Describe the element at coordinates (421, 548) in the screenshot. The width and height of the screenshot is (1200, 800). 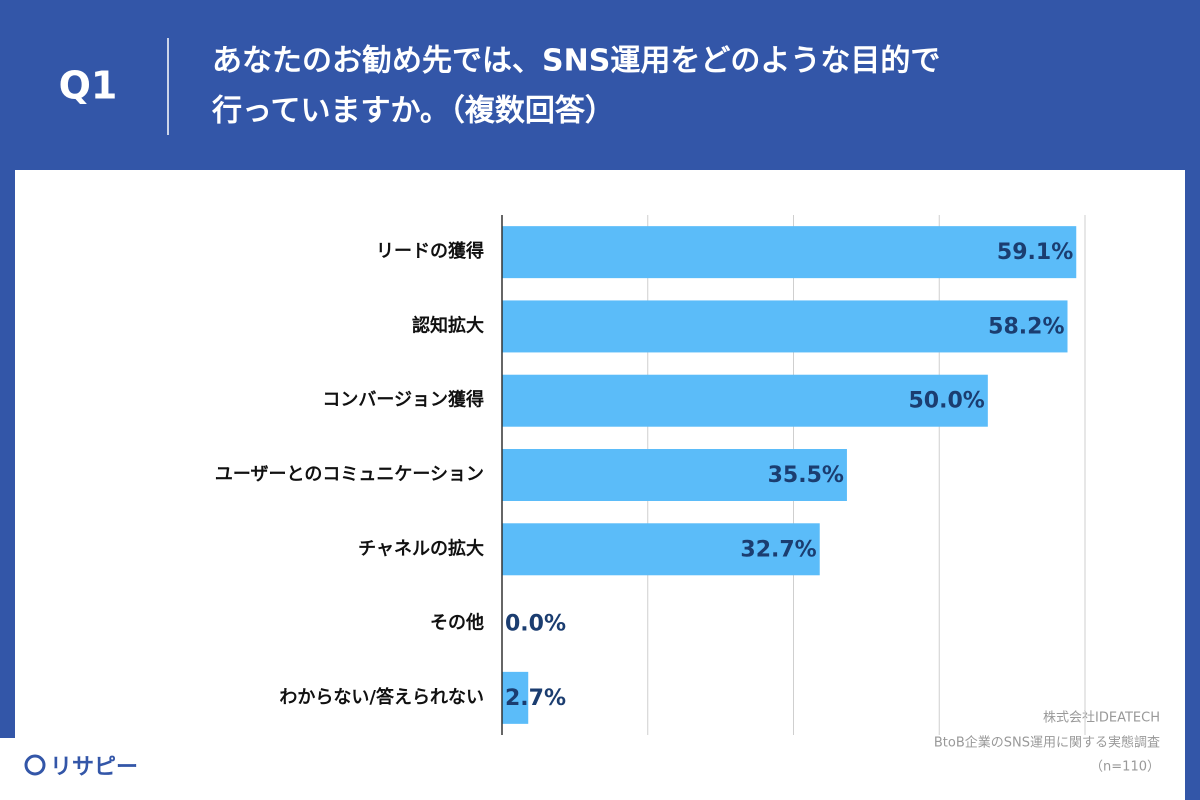
I see `y-tick-label: チャネルの拡大` at that location.